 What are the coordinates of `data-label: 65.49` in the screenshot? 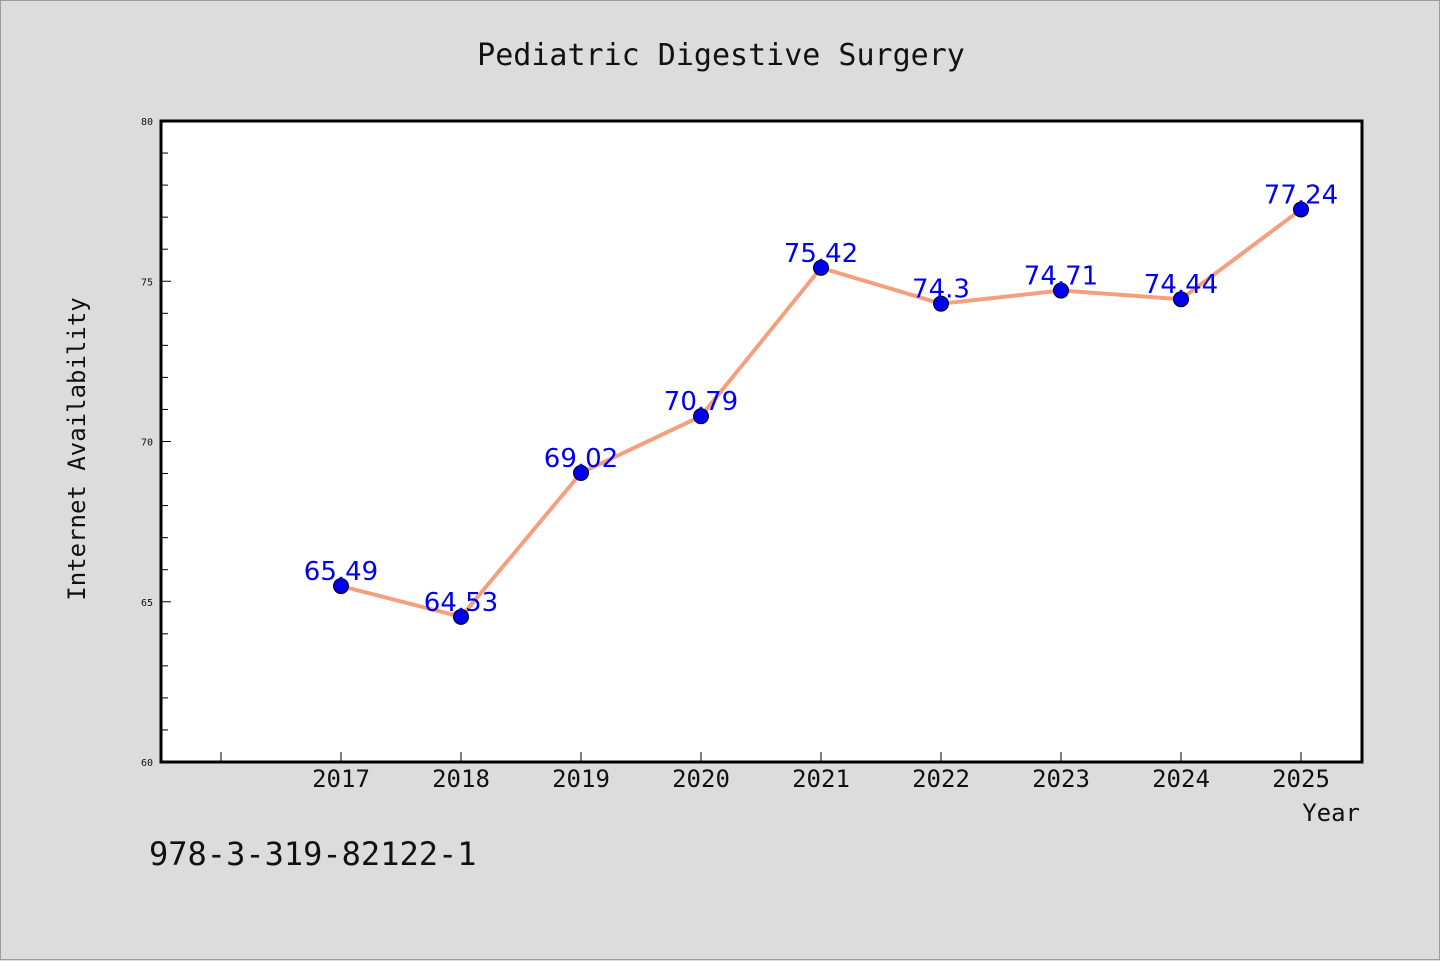 It's located at (341, 572).